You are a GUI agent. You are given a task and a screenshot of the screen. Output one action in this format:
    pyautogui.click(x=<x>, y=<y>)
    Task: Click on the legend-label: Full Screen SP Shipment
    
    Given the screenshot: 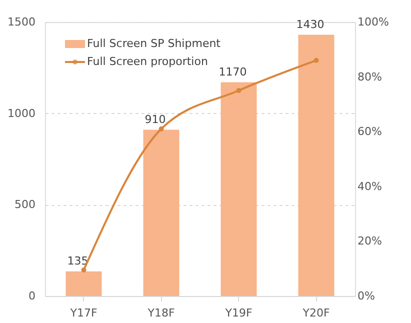 What is the action you would take?
    pyautogui.click(x=154, y=43)
    